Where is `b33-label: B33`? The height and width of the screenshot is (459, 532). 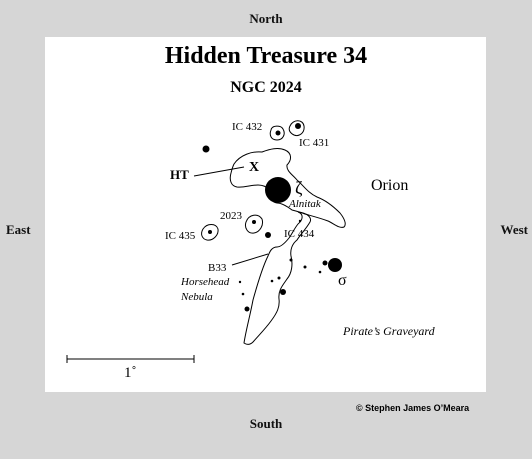 b33-label: B33 is located at coordinates (217, 268).